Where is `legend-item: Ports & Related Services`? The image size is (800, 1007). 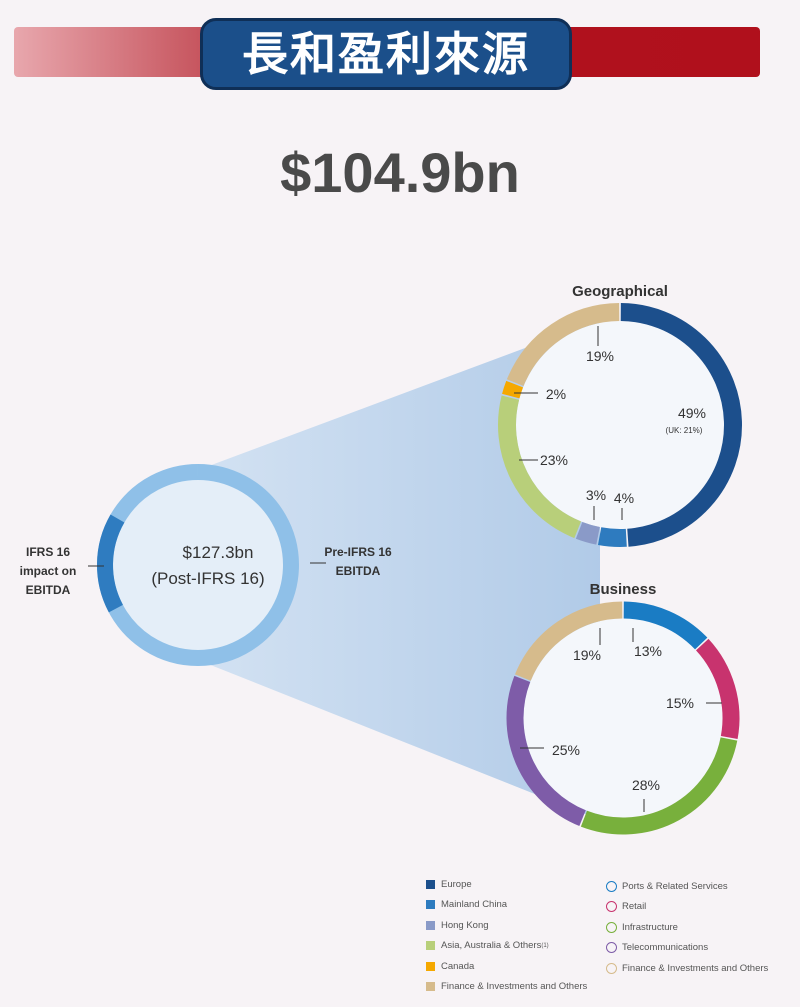
legend-item: Ports & Related Services is located at coordinates (687, 886).